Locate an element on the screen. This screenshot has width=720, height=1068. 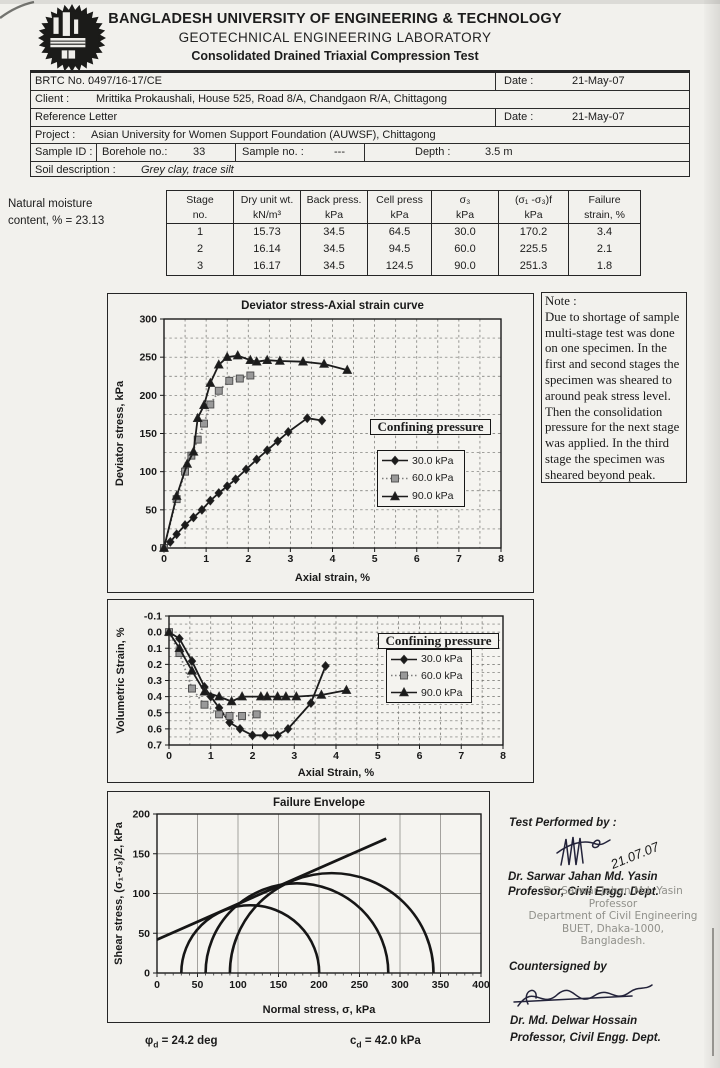
axis-ticks: 0 1 2 3 4 5 6 7 8 0 50 100 150 200 250 300 is located at coordinates (321, 440).